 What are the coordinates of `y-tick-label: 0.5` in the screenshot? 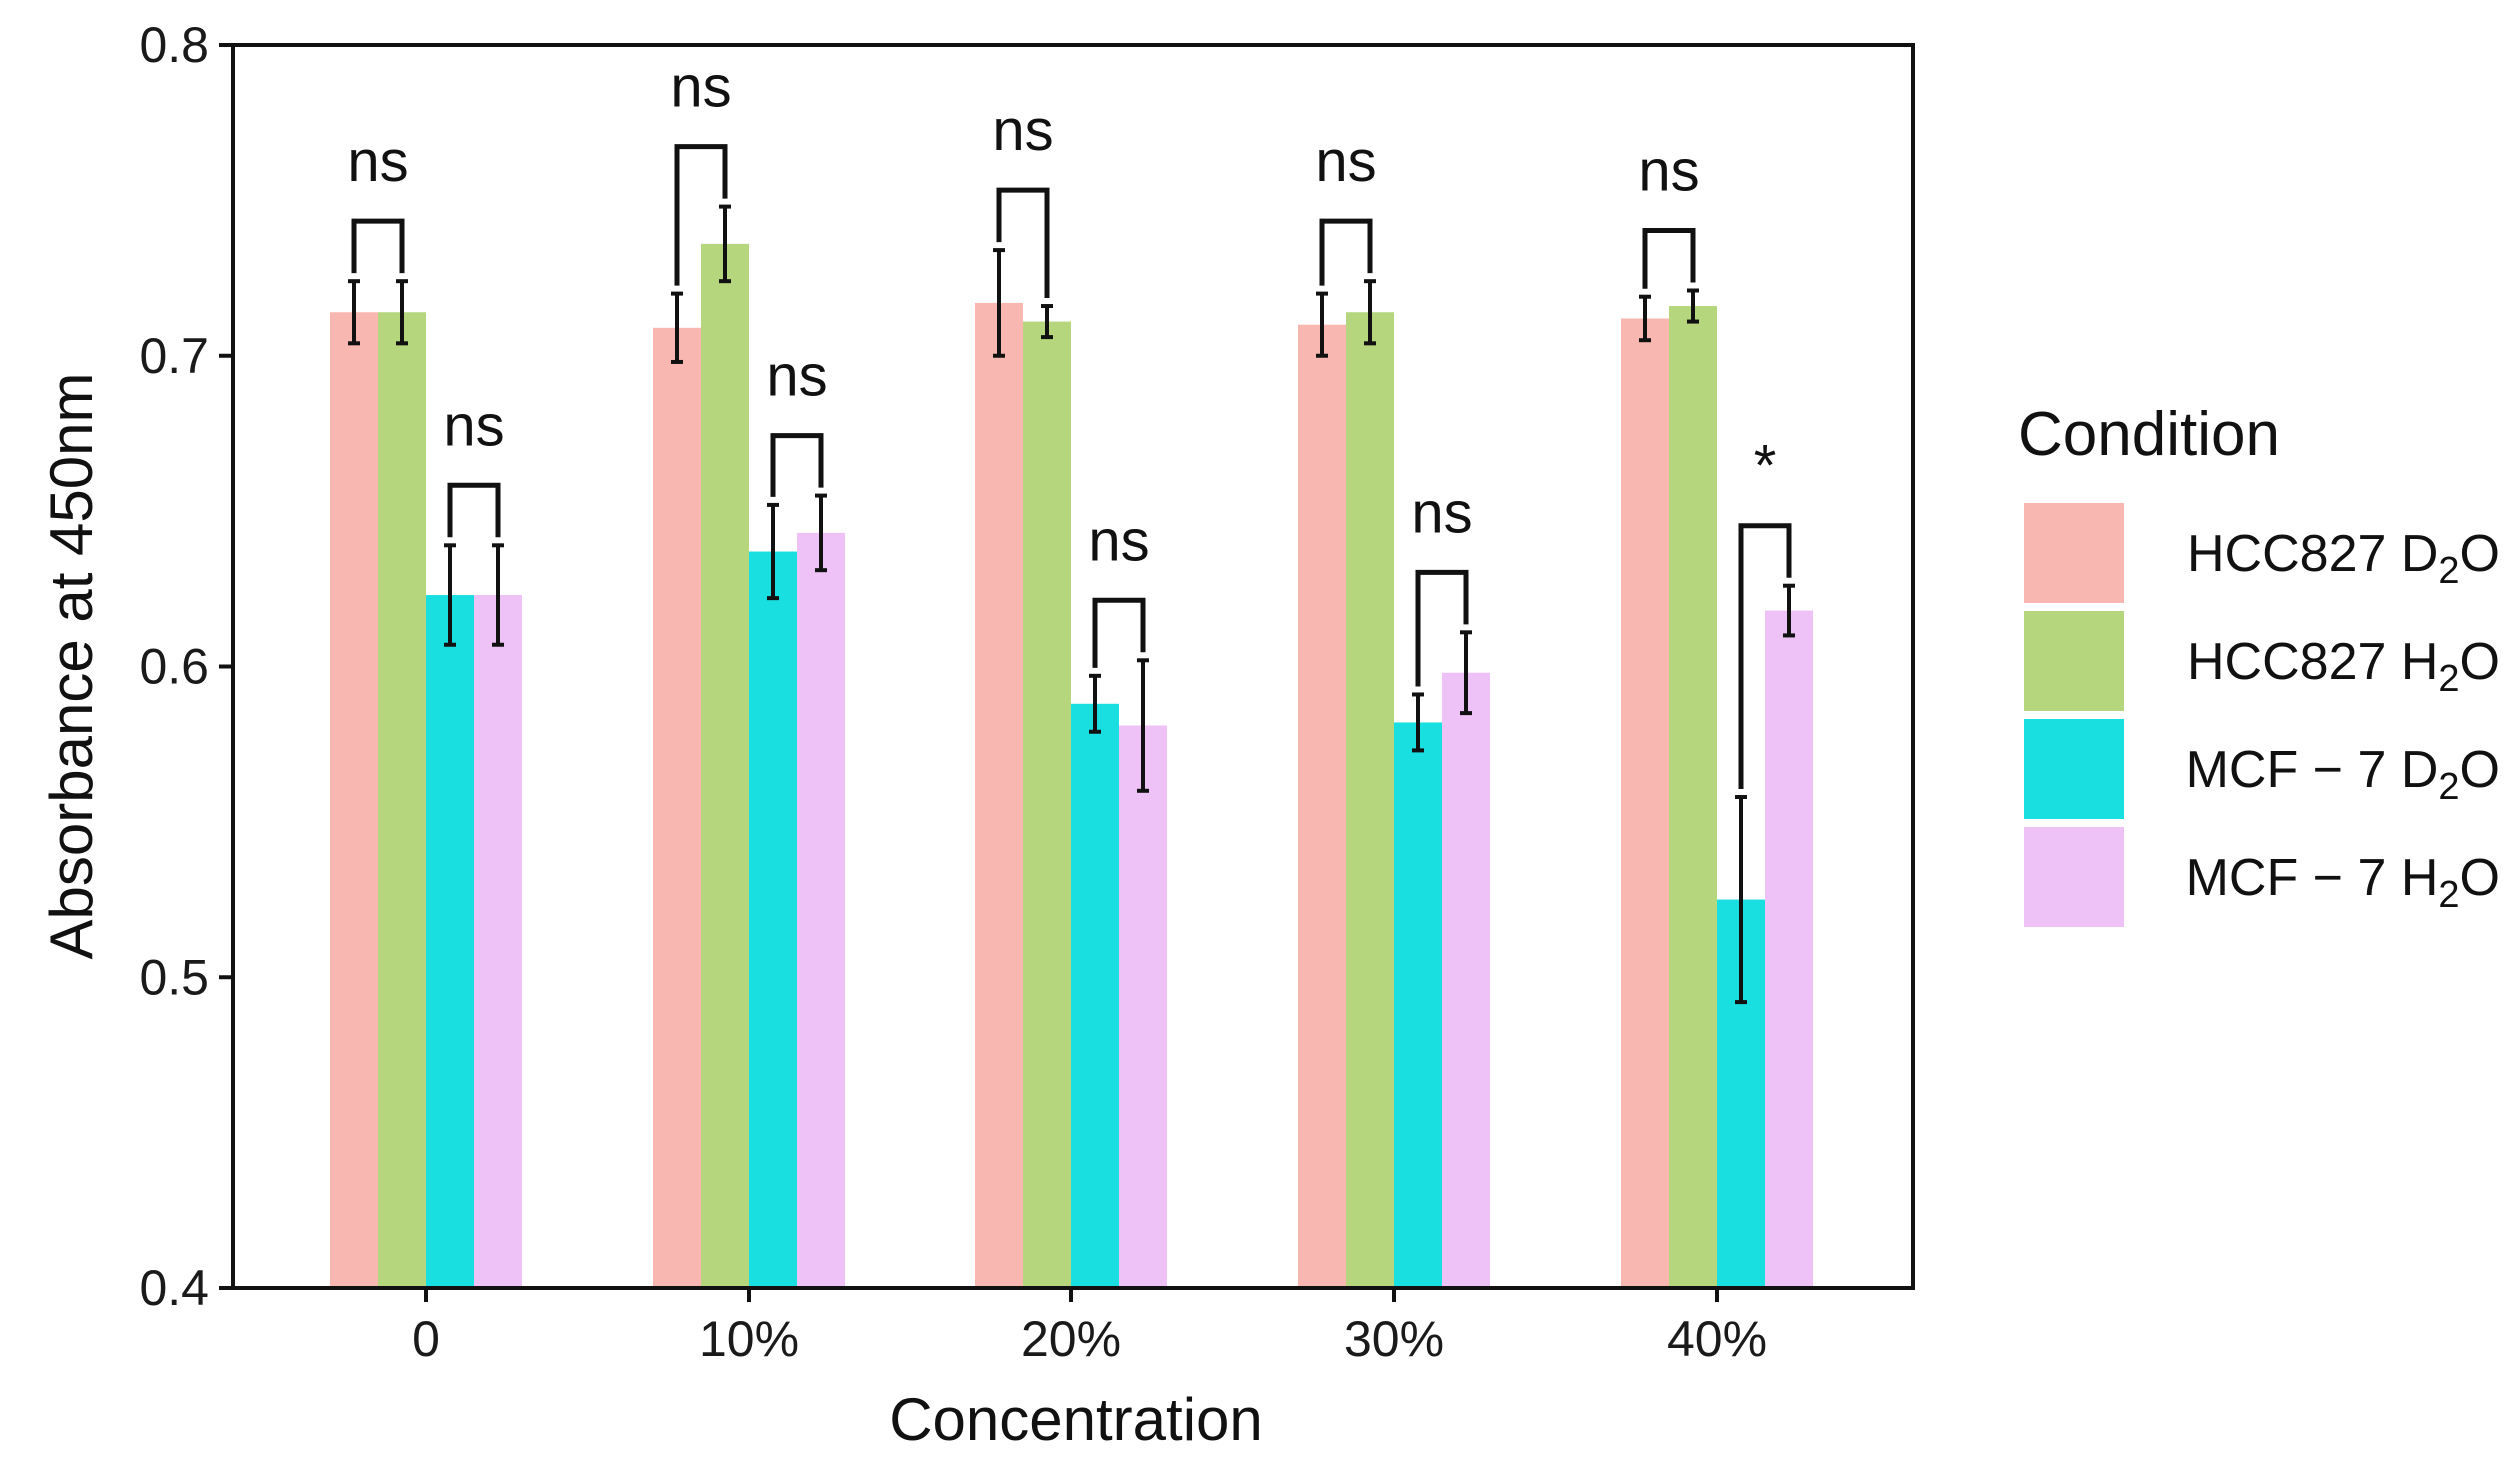 It's located at (174, 977).